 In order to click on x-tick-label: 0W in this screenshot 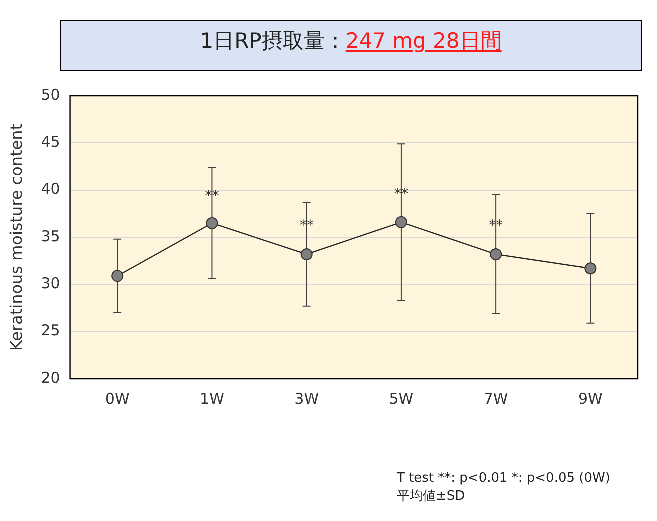, I will do `click(117, 399)`.